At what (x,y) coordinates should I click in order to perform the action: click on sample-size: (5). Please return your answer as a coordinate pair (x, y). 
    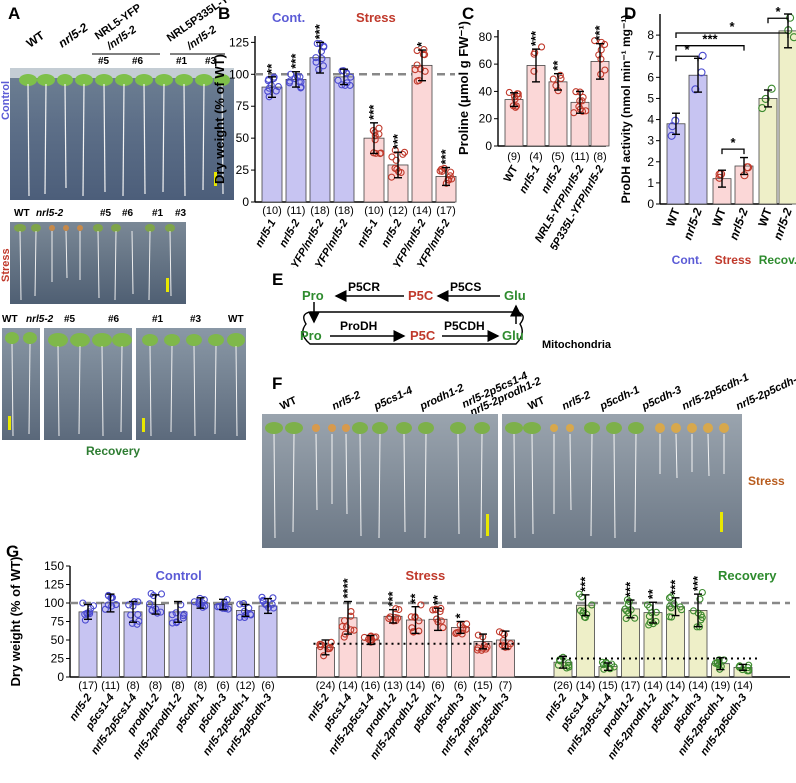
    Looking at the image, I should click on (557, 157).